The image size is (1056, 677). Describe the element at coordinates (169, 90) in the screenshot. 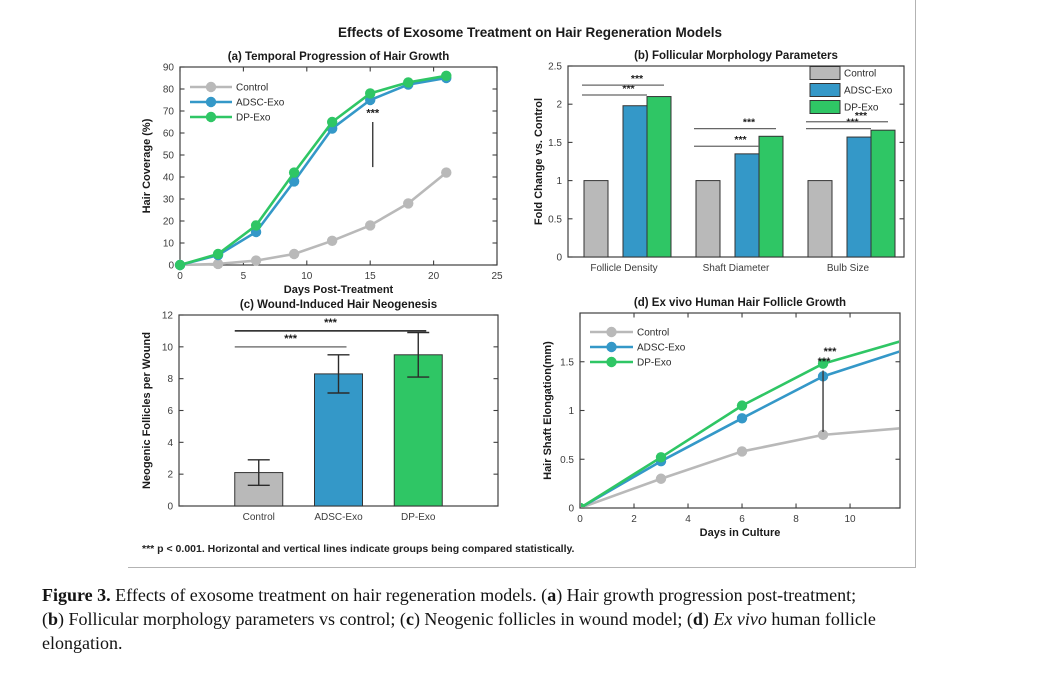

I see `y-tick-label: 80` at that location.